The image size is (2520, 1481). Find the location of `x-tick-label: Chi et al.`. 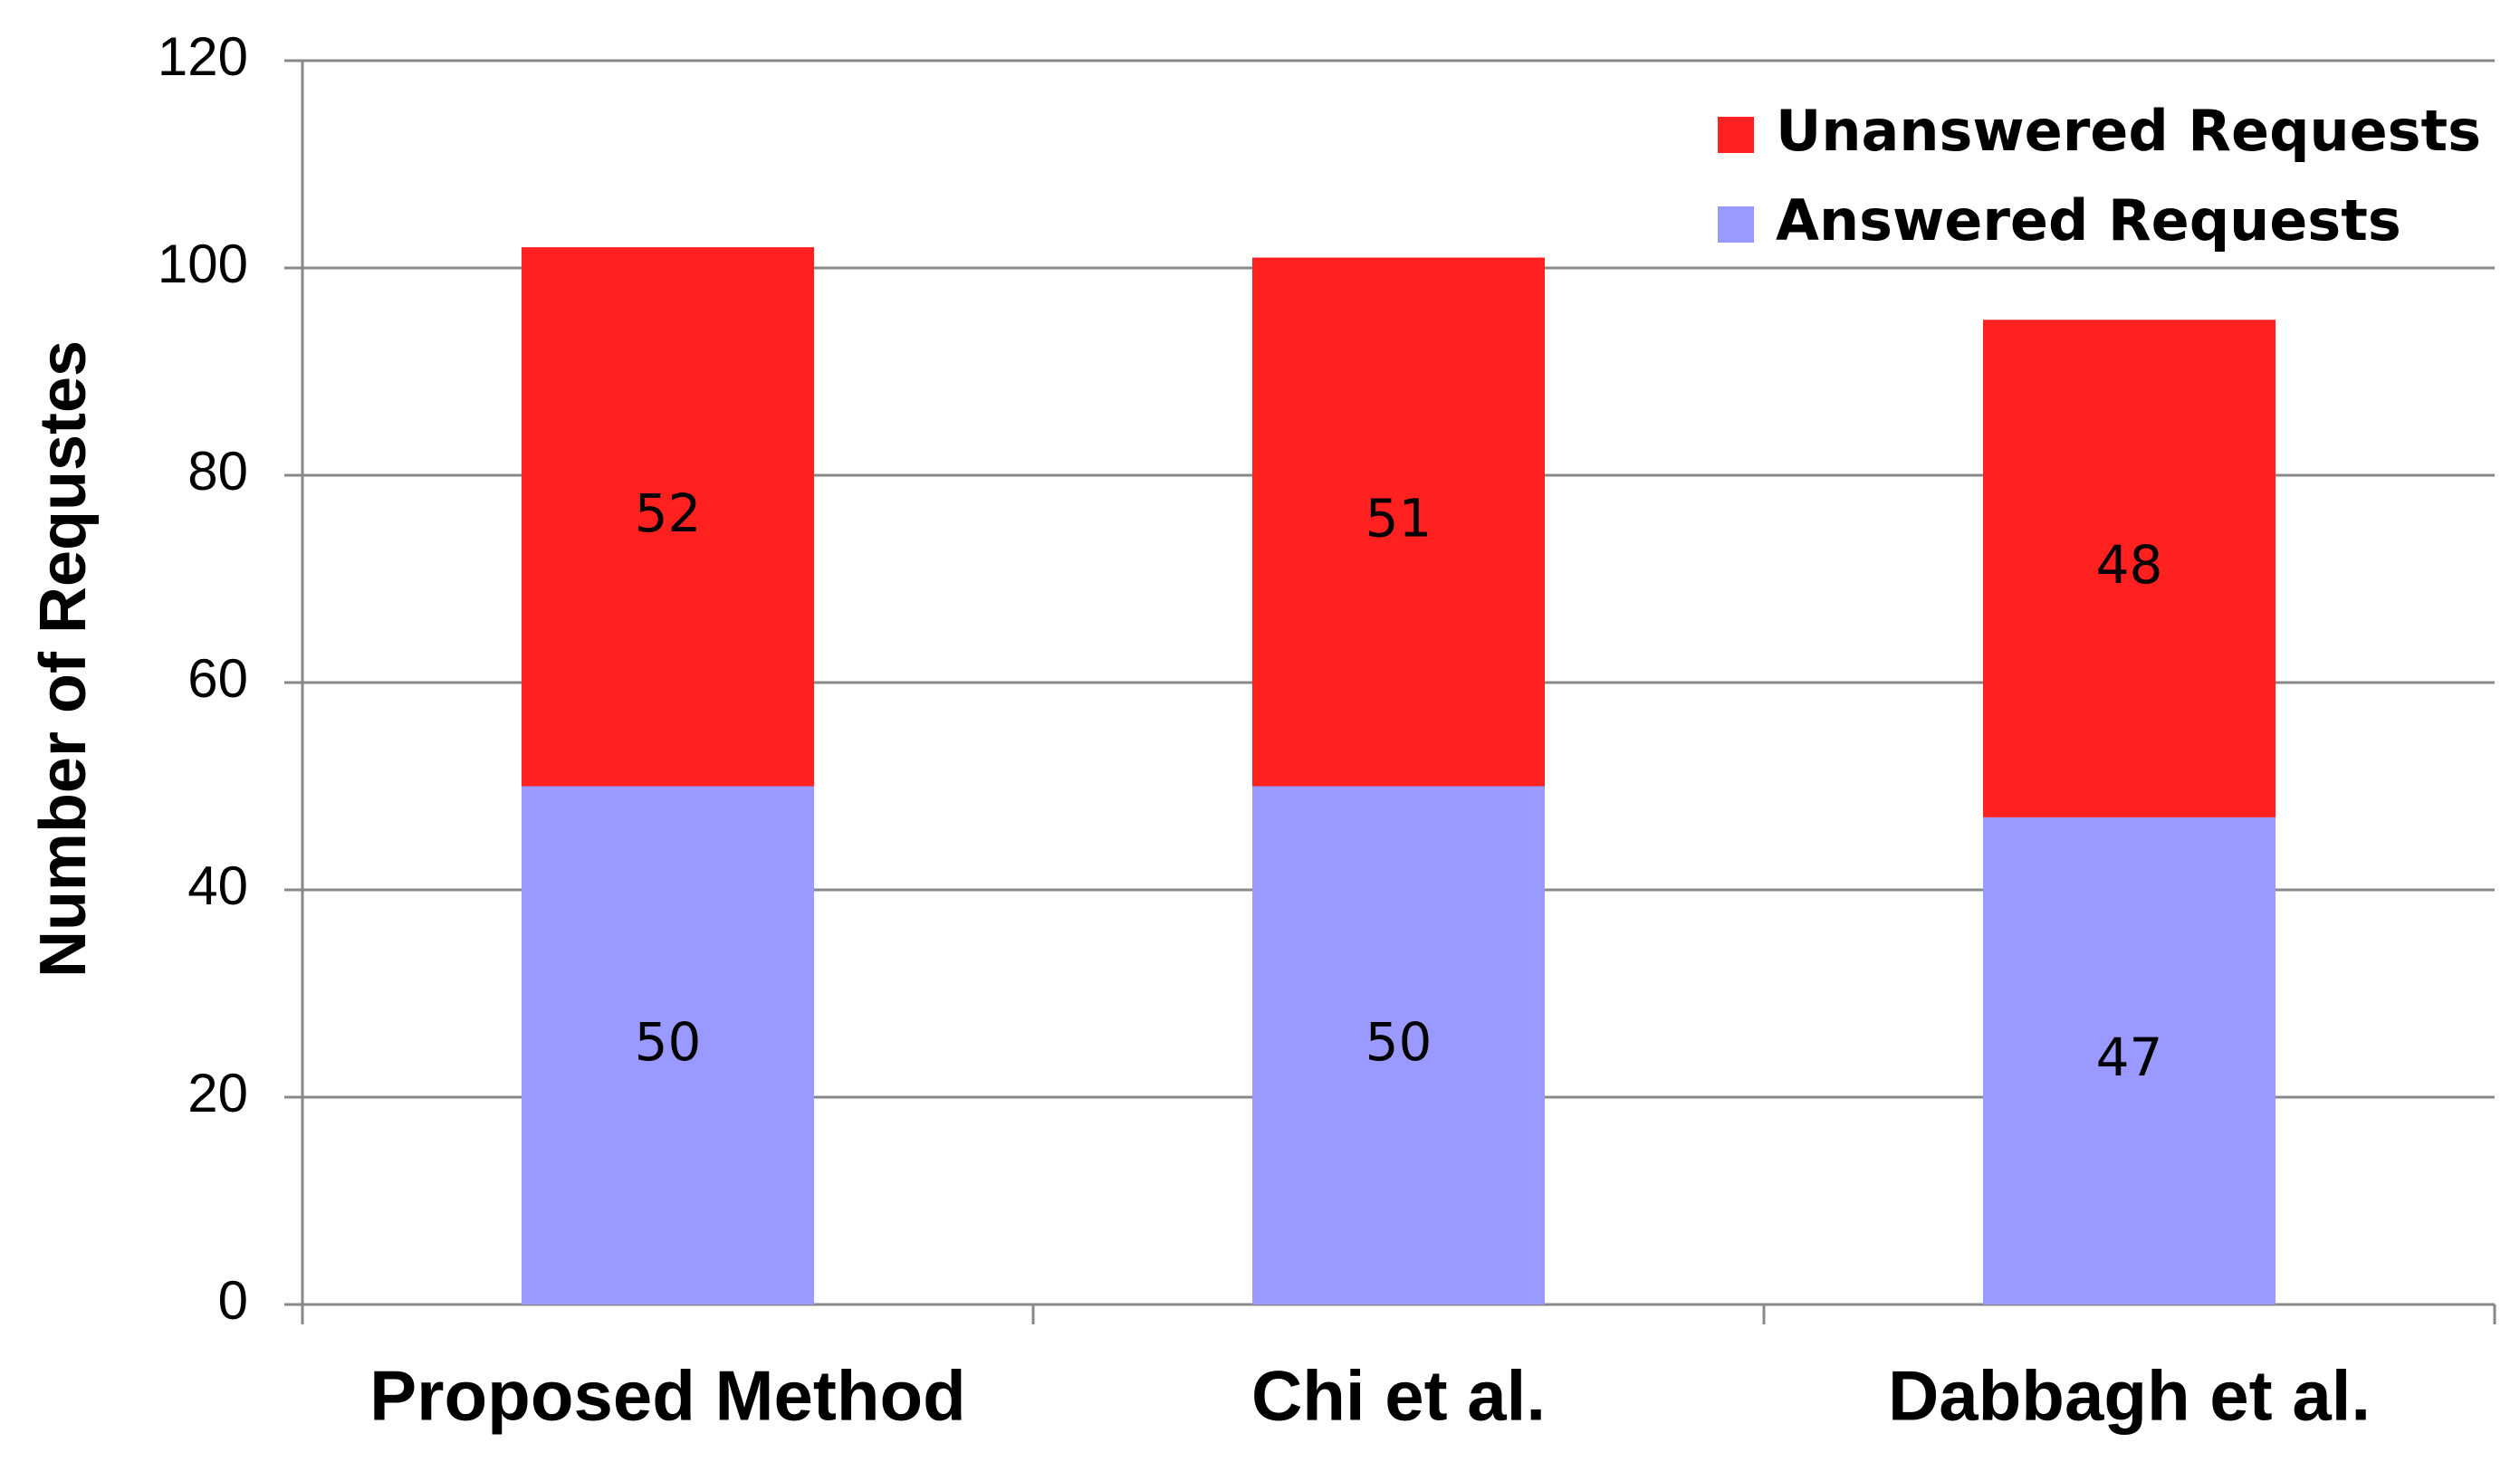

x-tick-label: Chi et al. is located at coordinates (1399, 1396).